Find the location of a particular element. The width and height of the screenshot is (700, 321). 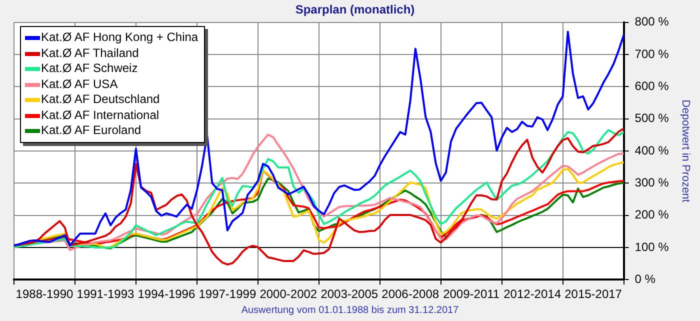

x-tick-label: 2006-2008 is located at coordinates (411, 294).